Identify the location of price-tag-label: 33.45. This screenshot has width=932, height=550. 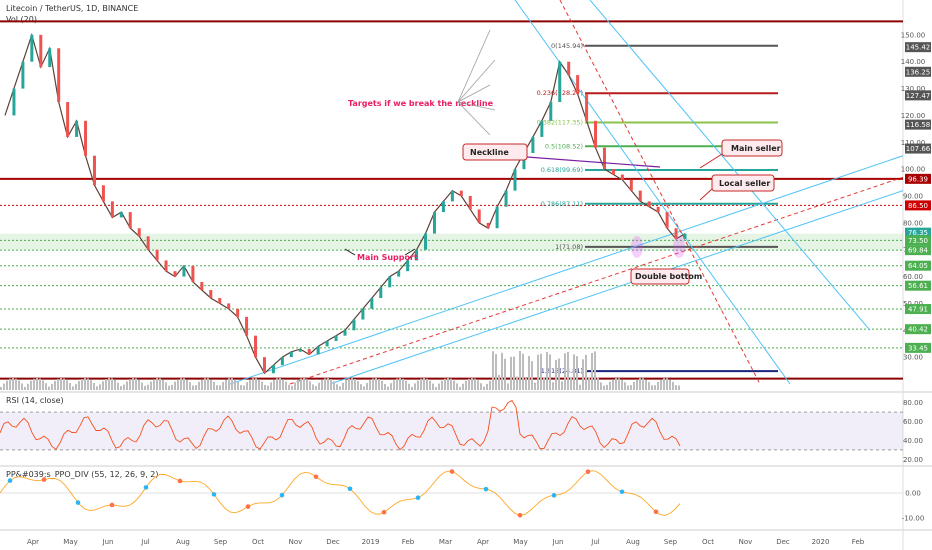
(918, 348).